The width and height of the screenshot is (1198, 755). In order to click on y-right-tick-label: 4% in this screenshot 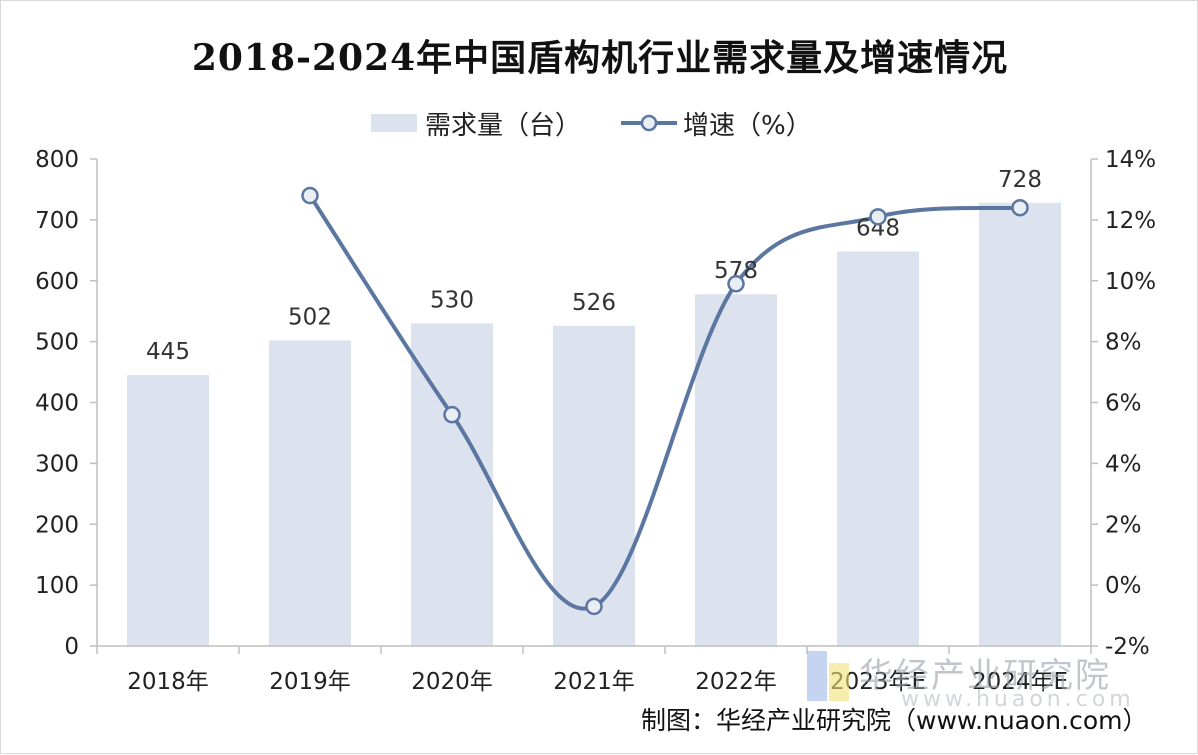, I will do `click(1123, 464)`.